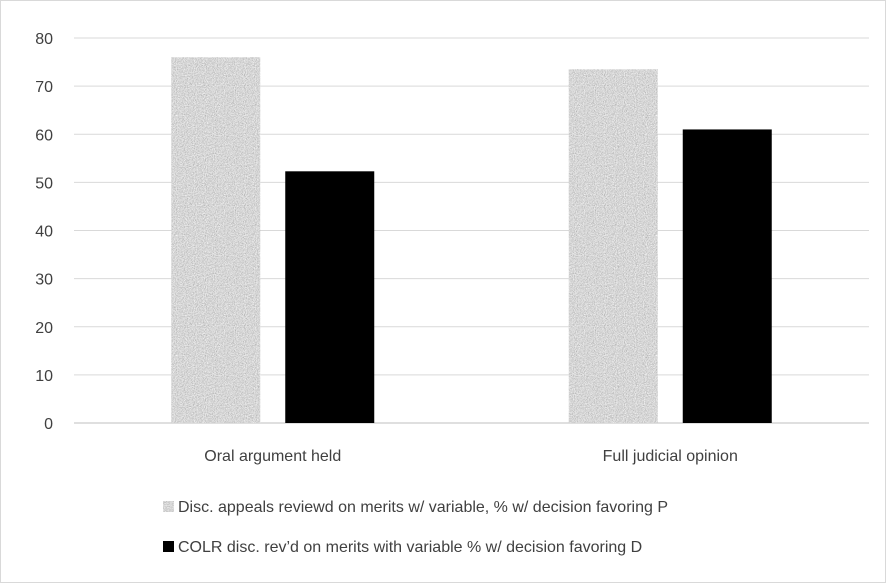 This screenshot has width=886, height=587. Describe the element at coordinates (44, 87) in the screenshot. I see `y-tick-label: 70` at that location.